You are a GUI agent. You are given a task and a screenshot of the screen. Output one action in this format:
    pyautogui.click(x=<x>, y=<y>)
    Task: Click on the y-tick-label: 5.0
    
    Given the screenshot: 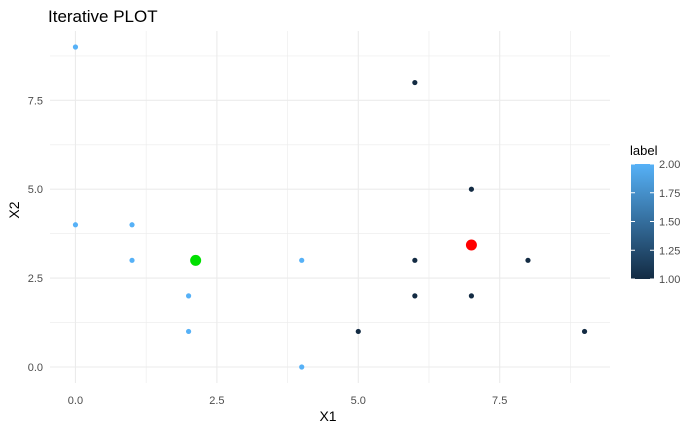 What is the action you would take?
    pyautogui.click(x=35, y=190)
    